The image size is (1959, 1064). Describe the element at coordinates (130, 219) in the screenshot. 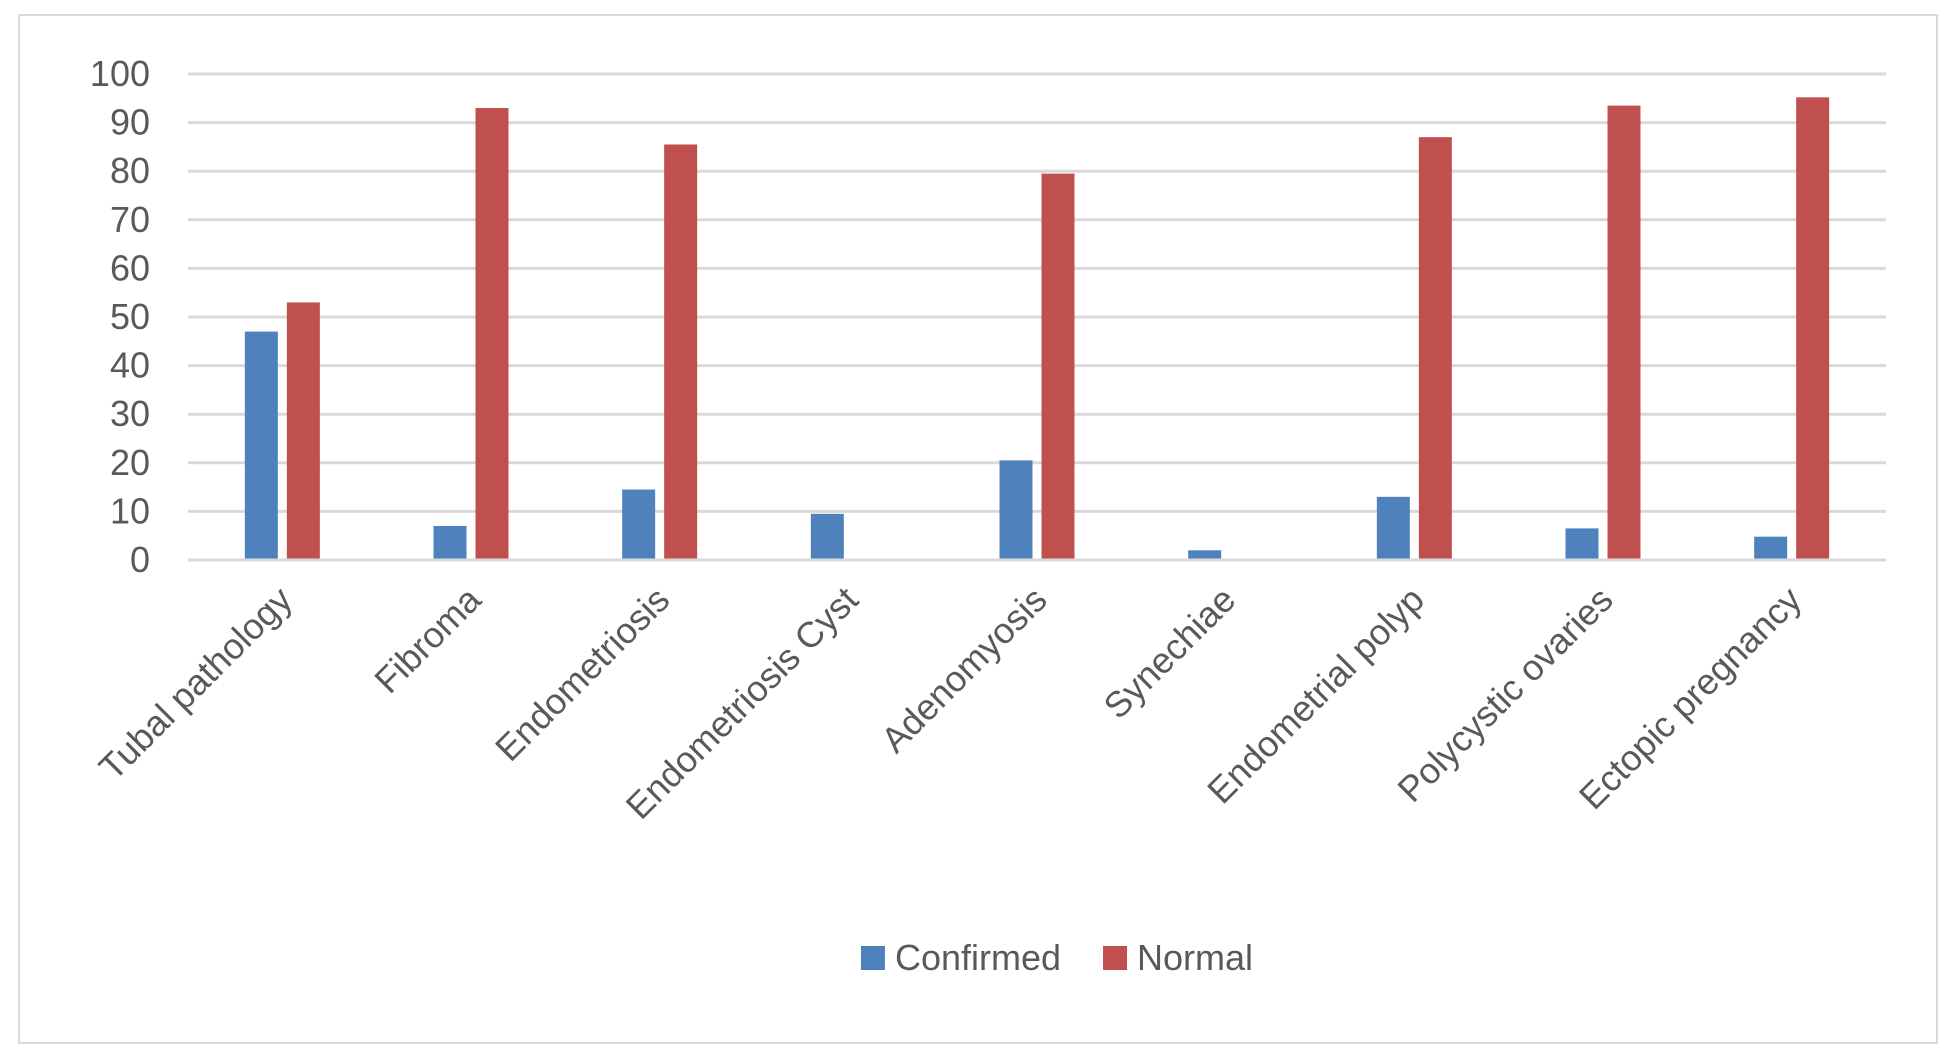

I see `y-tick-label: 70` at that location.